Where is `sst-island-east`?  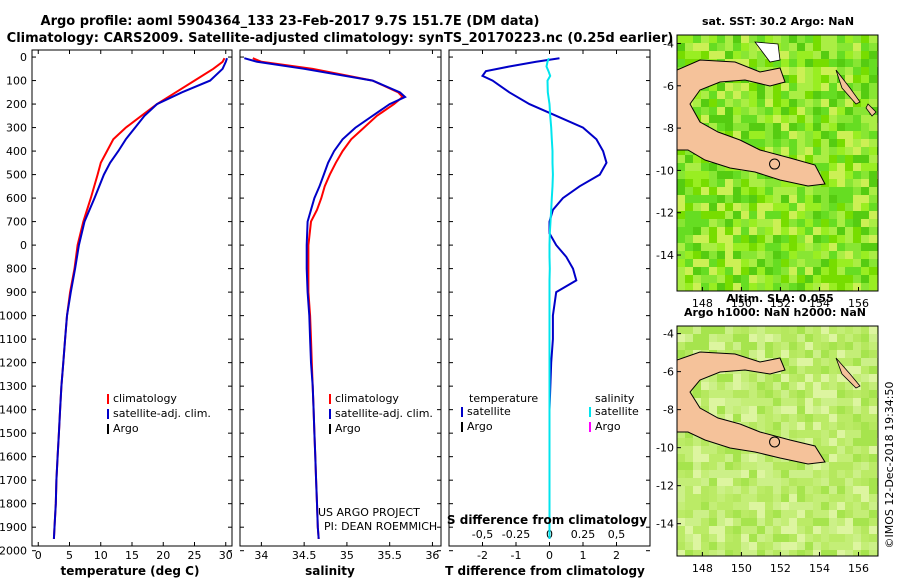
sst-island-east is located at coordinates (848, 87).